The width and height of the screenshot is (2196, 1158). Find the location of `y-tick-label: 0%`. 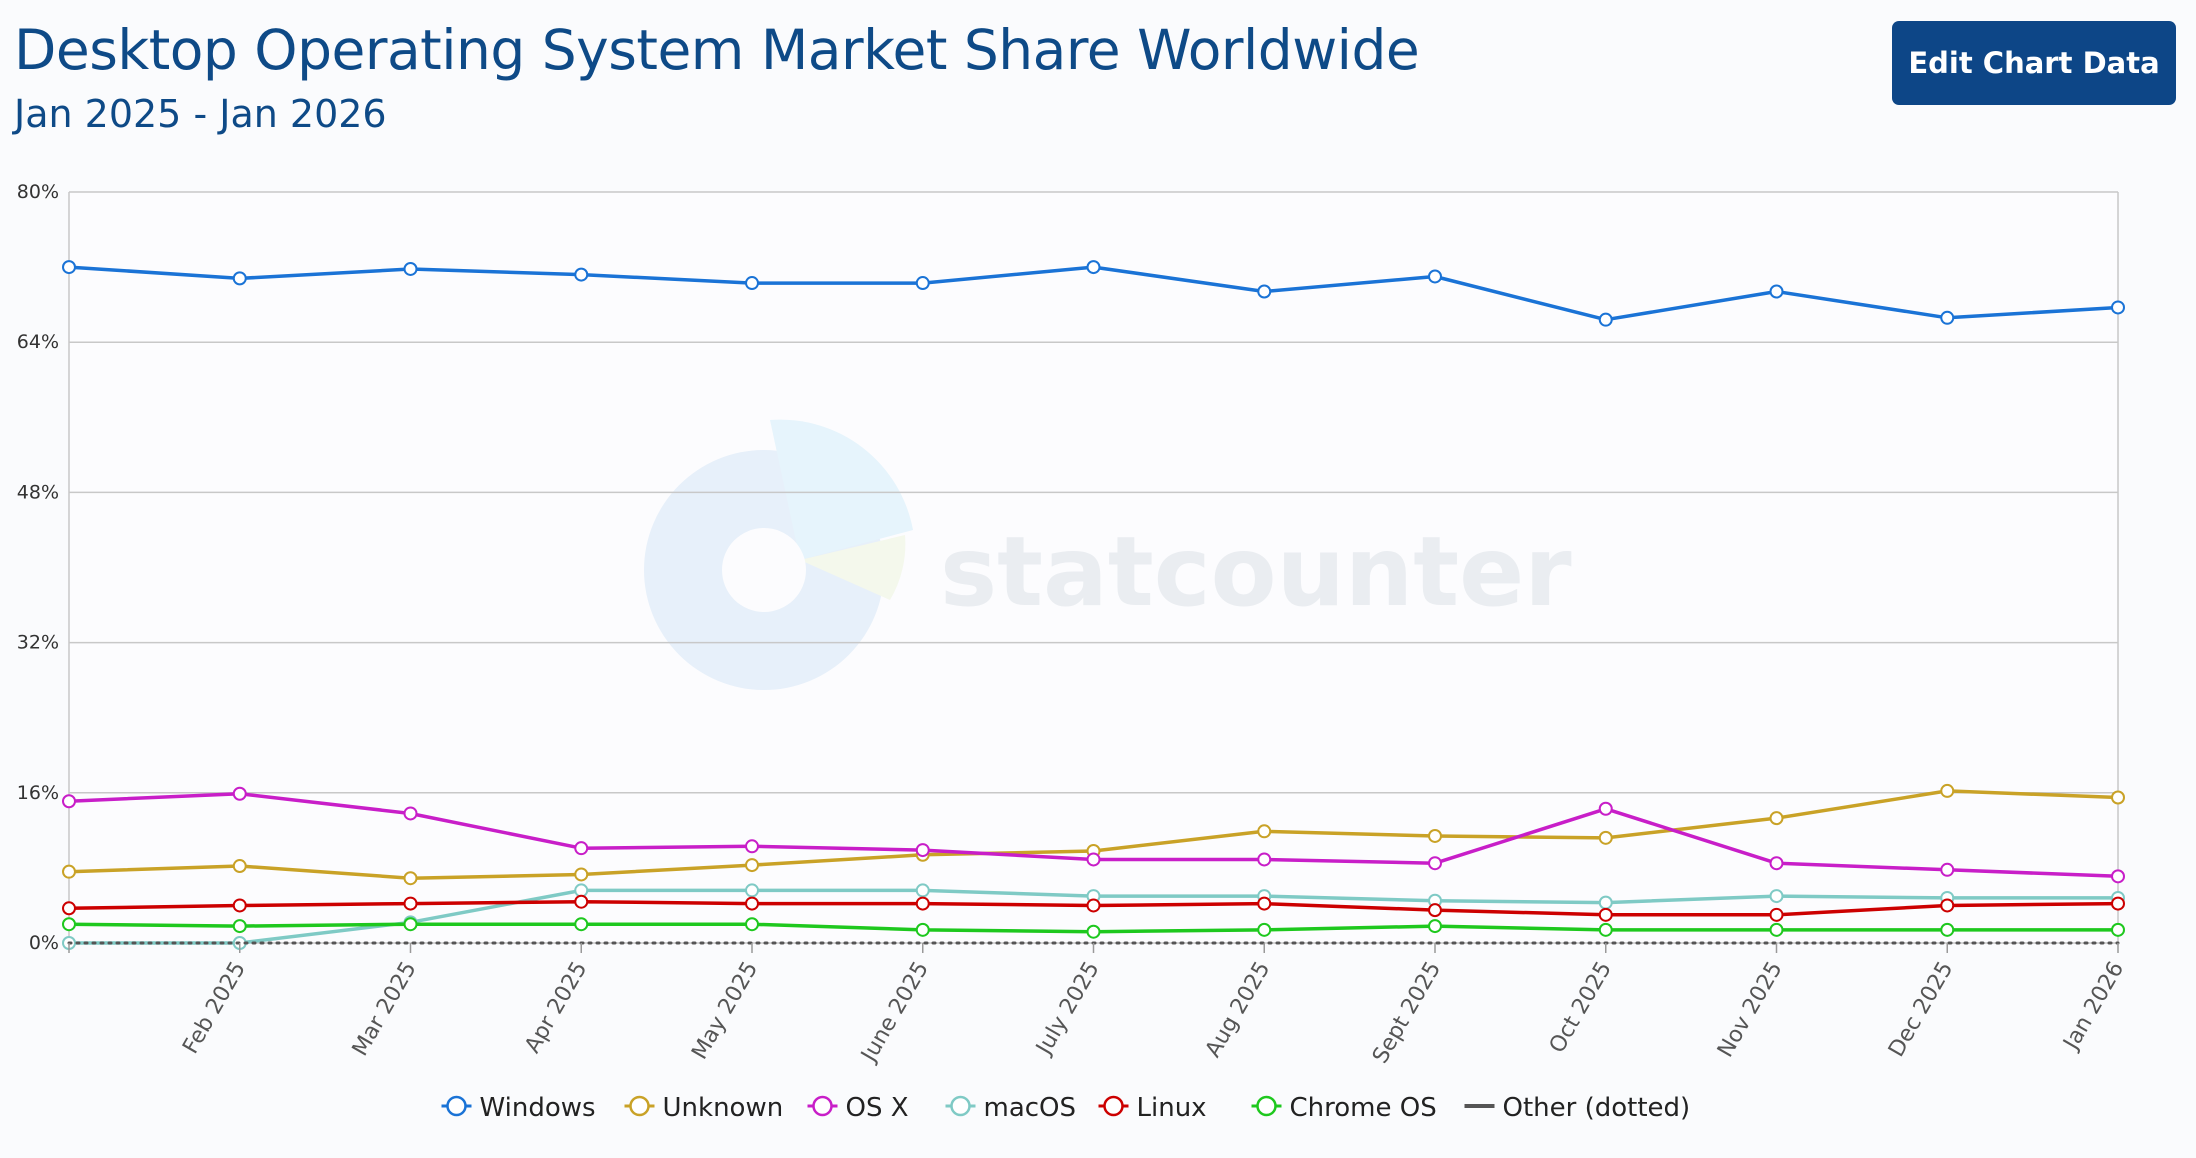

y-tick-label: 0% is located at coordinates (44, 943).